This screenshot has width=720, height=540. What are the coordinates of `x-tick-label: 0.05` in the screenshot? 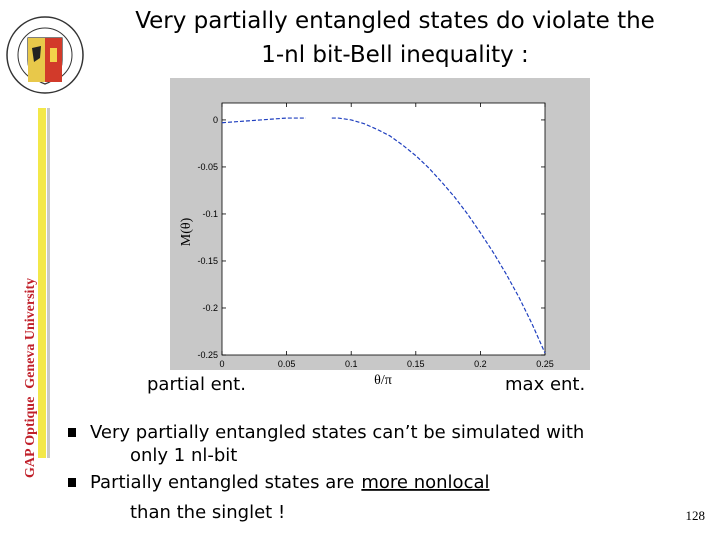 It's located at (287, 364).